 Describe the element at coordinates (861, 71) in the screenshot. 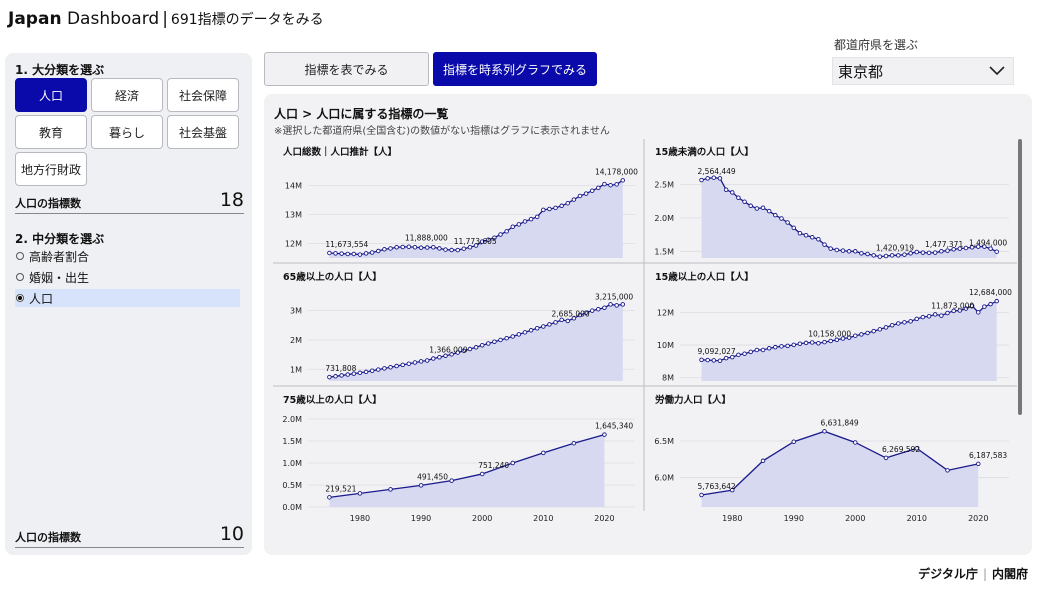

I see `prefecture-selected-value: 東京都` at that location.